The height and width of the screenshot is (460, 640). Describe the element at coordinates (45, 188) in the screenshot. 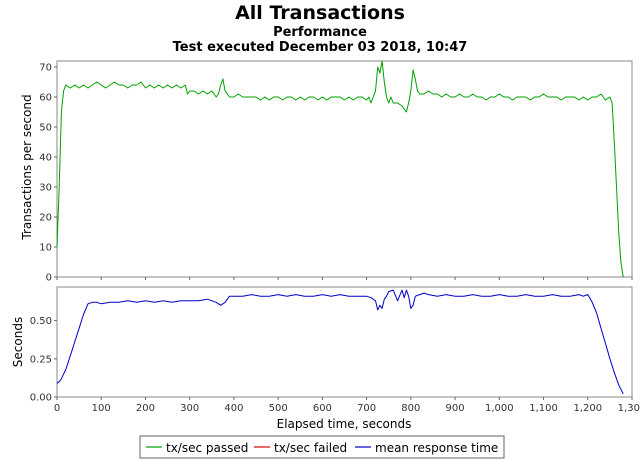

I see `top-y-tick-label: 30` at that location.